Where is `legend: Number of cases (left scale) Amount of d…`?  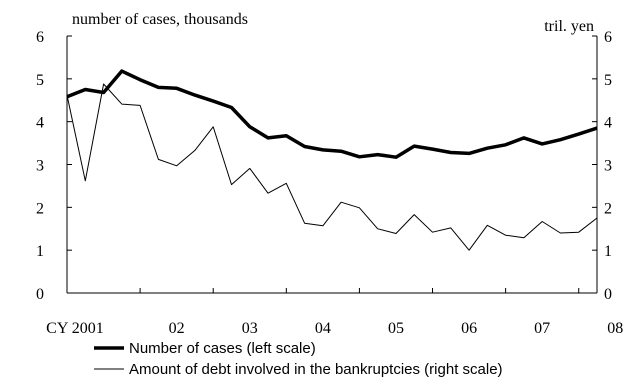
legend: Number of cases (left scale) Amount of d… is located at coordinates (298, 359).